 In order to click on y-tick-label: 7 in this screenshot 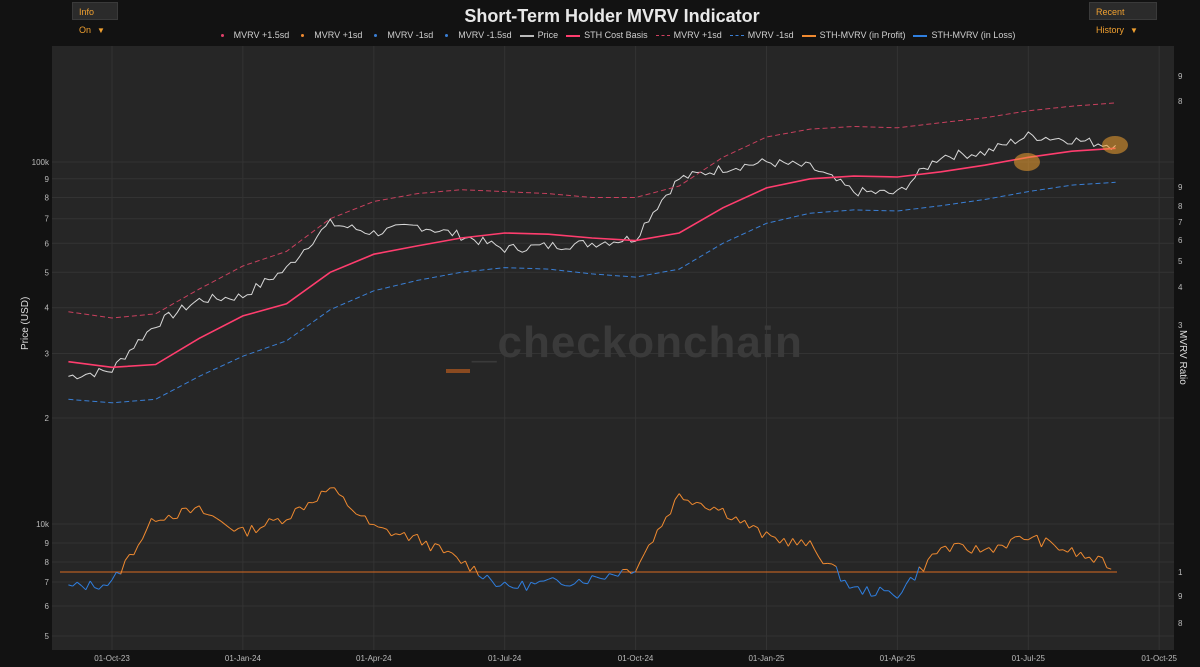, I will do `click(47, 219)`.